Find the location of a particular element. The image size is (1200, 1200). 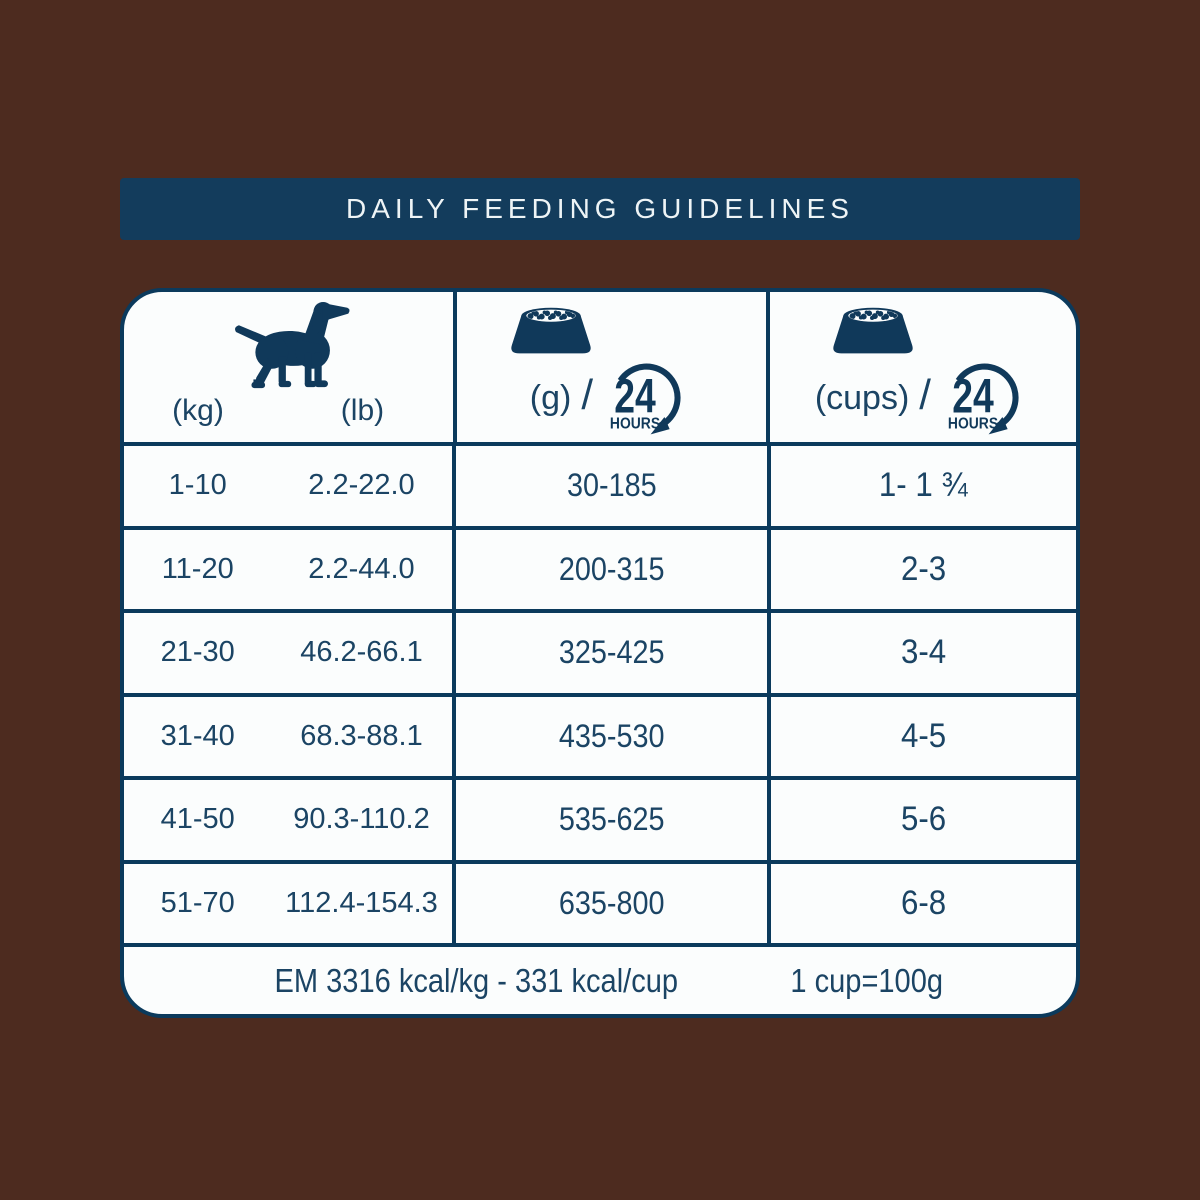

header-weight: (kg) (lb) is located at coordinates (290, 367).